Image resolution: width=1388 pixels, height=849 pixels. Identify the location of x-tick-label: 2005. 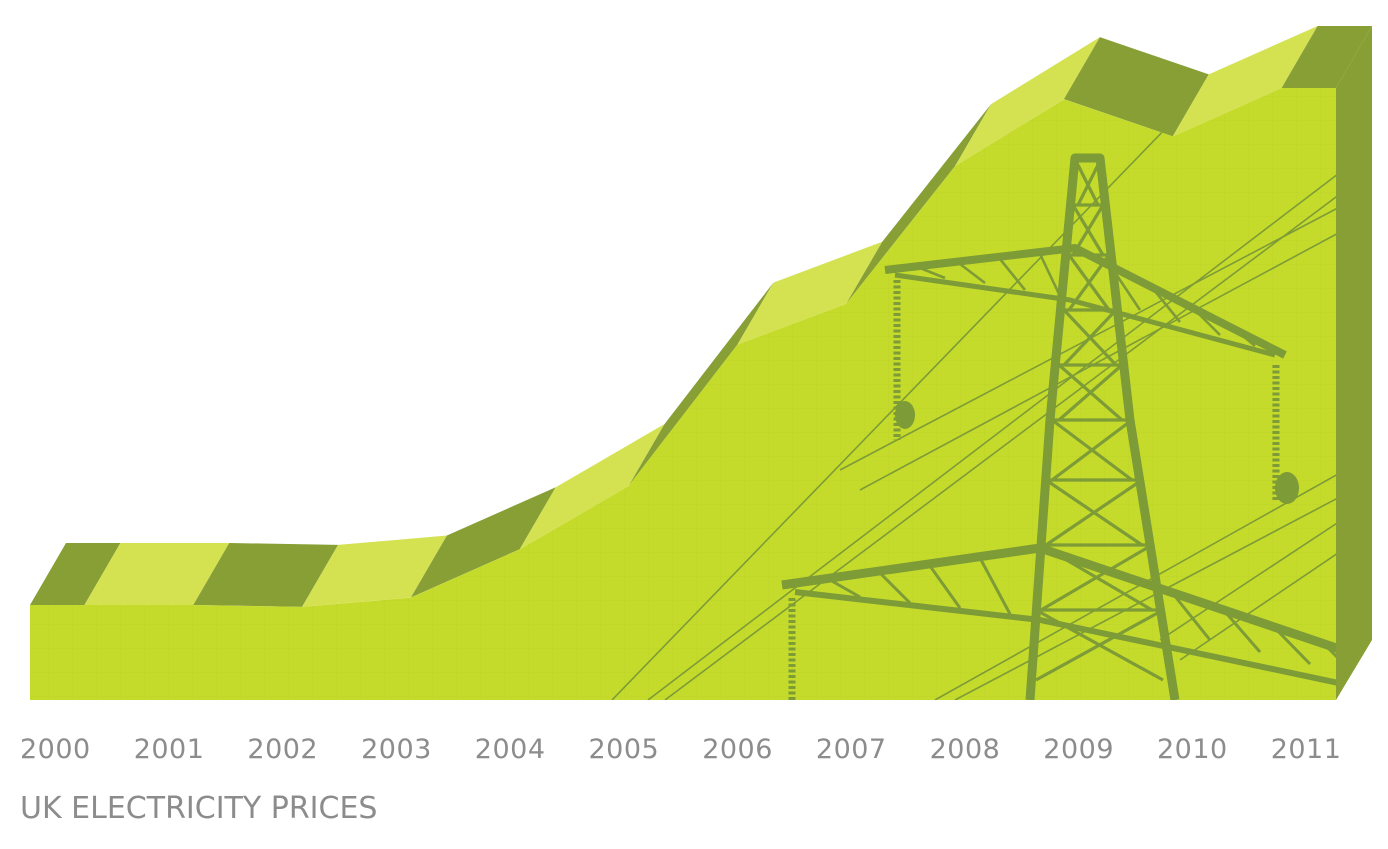
(624, 749).